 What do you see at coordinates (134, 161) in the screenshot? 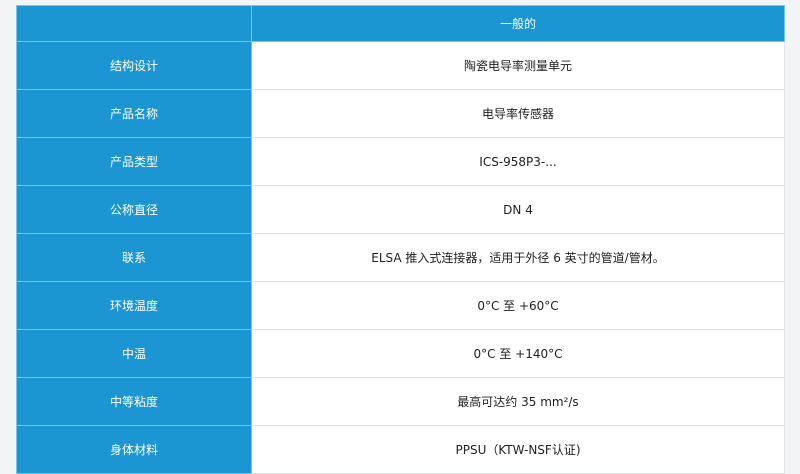
I see `row-label: 产品类型` at bounding box center [134, 161].